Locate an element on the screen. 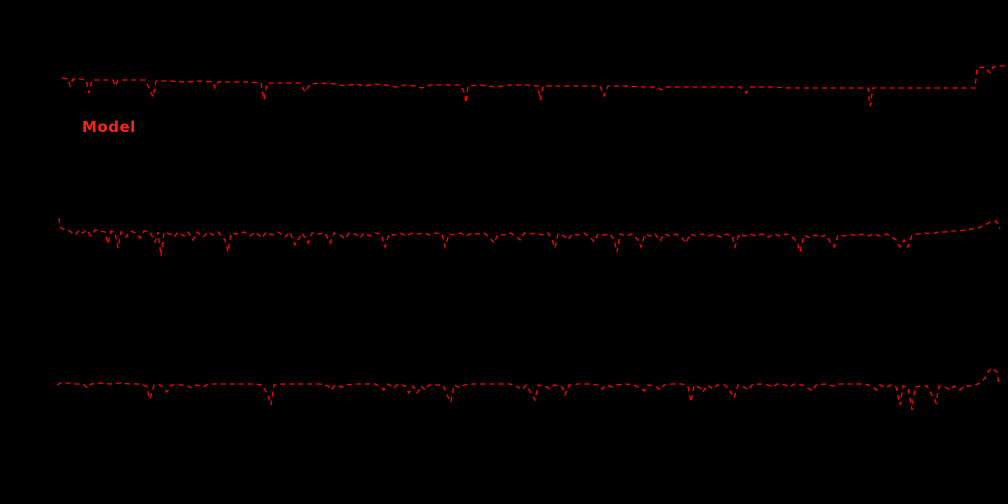 The height and width of the screenshot is (504, 1008). model-spectrum-bottom is located at coordinates (528, 389).